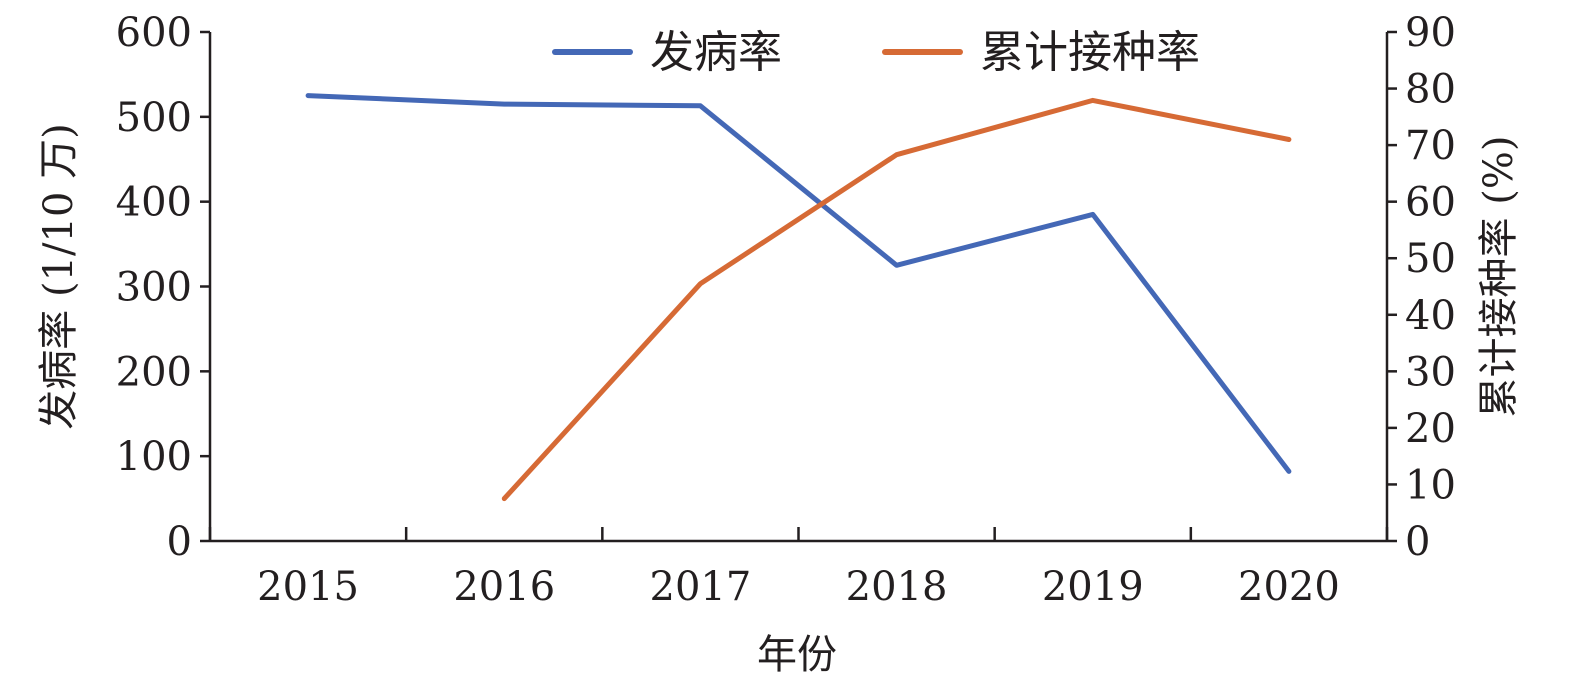 The height and width of the screenshot is (680, 1575). Describe the element at coordinates (1430, 203) in the screenshot. I see `right-y-tick-label: 60` at that location.